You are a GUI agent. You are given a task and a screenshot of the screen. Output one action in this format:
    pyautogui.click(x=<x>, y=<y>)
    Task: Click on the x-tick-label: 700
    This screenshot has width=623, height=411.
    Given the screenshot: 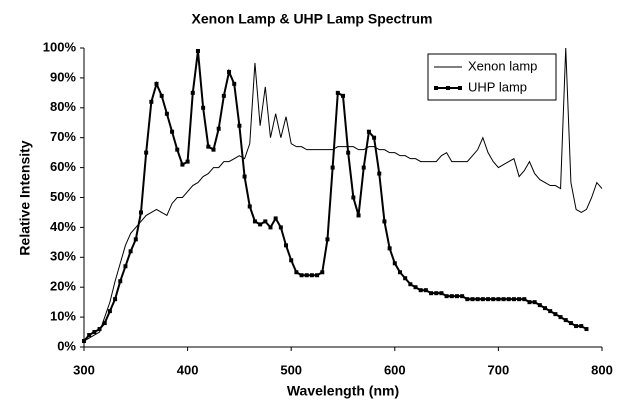 What is the action you would take?
    pyautogui.click(x=499, y=369)
    